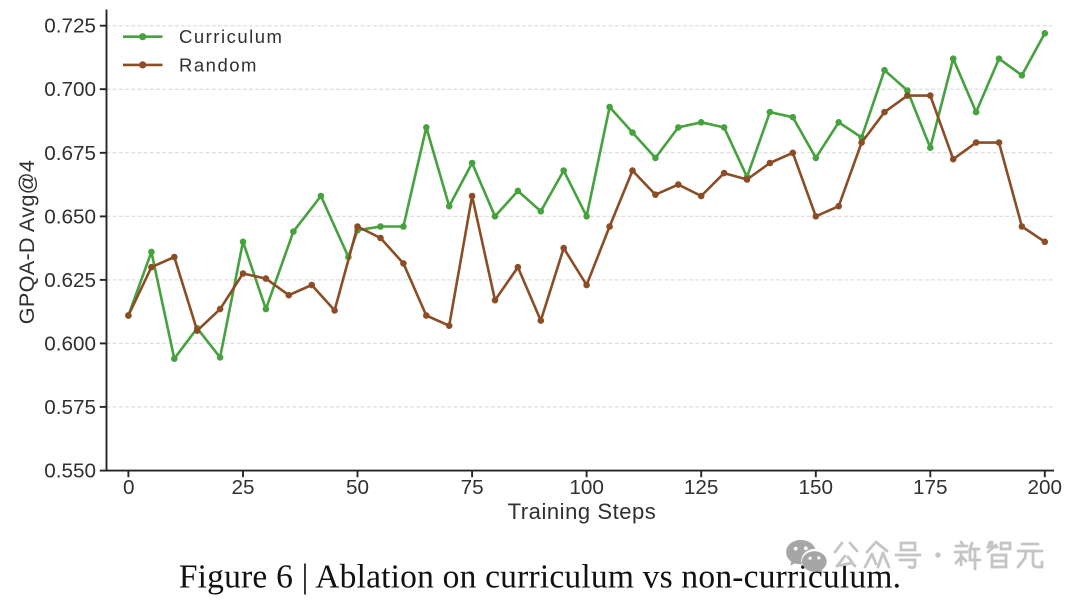  What do you see at coordinates (930, 487) in the screenshot?
I see `svg-text: 175` at bounding box center [930, 487].